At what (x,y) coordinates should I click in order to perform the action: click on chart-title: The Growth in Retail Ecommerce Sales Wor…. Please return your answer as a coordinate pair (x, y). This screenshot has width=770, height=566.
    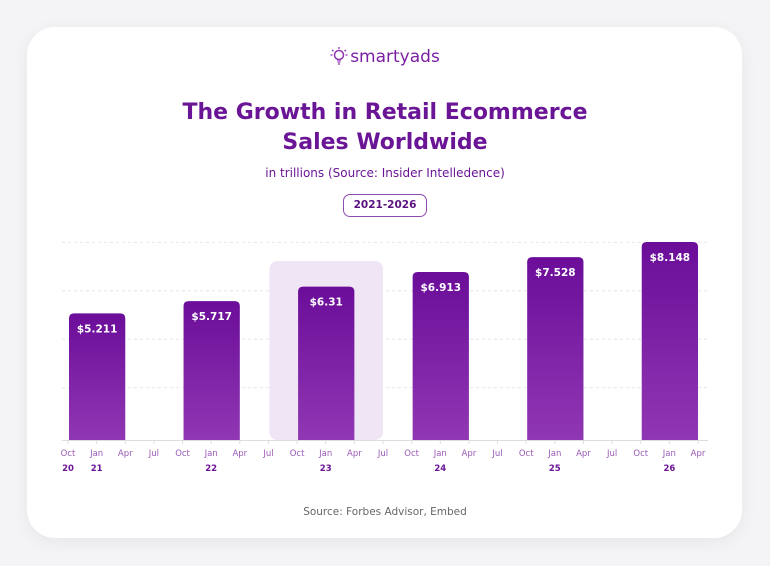
    Looking at the image, I should click on (385, 127).